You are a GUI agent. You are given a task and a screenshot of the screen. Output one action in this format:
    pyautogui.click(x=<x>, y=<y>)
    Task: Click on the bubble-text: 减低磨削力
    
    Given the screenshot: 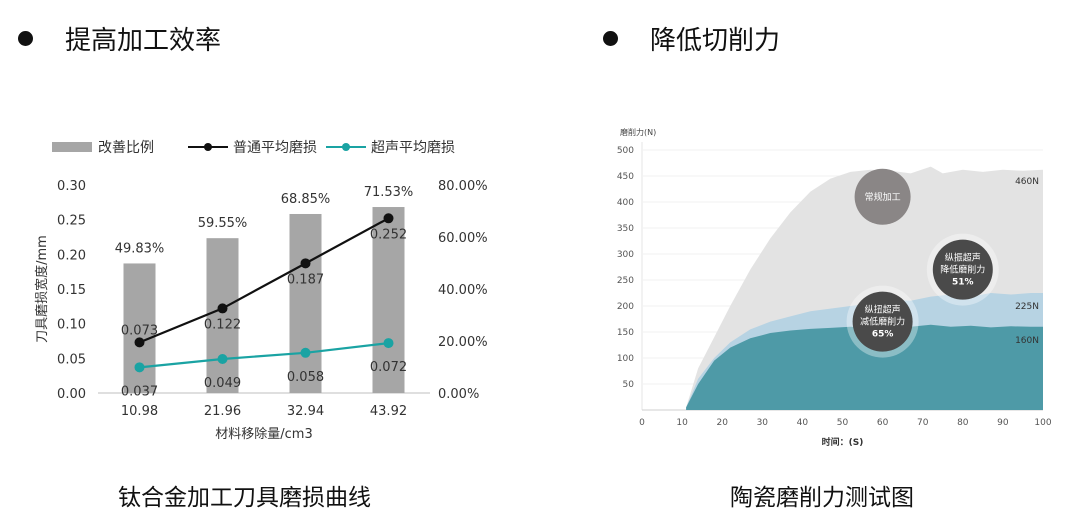 What is the action you would take?
    pyautogui.click(x=882, y=322)
    